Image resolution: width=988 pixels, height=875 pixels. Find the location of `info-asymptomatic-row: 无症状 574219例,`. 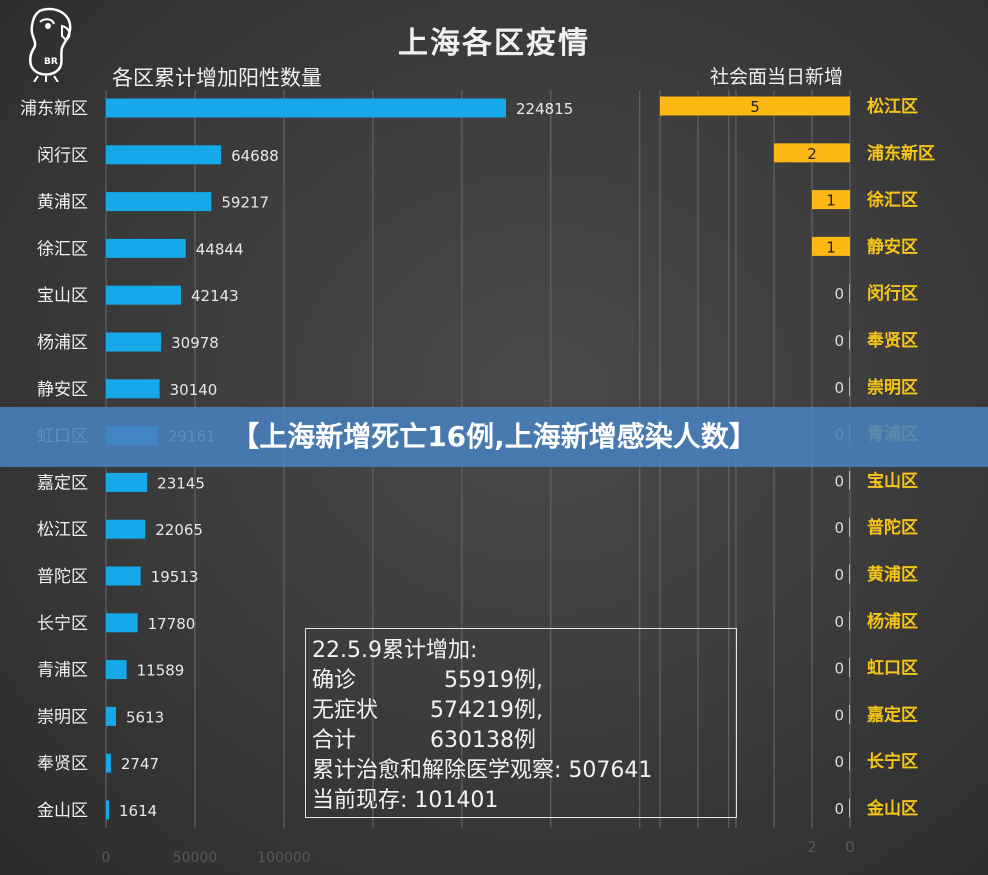

info-asymptomatic-row: 无症状 574219例, is located at coordinates (524, 711).